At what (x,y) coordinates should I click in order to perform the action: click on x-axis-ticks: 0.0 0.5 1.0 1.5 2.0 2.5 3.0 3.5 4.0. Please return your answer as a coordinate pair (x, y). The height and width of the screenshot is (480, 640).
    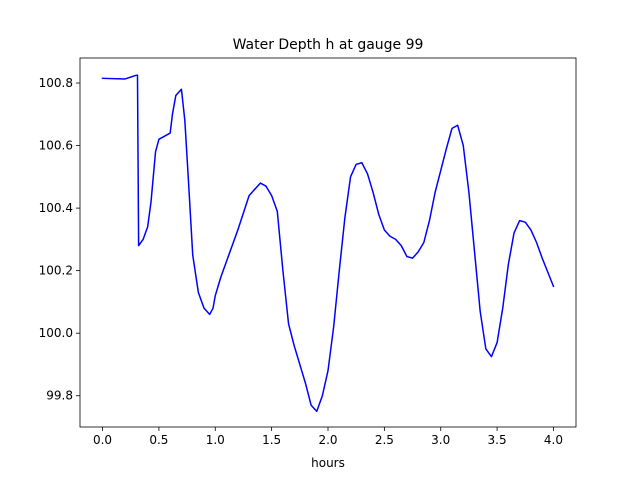
    Looking at the image, I should click on (328, 437).